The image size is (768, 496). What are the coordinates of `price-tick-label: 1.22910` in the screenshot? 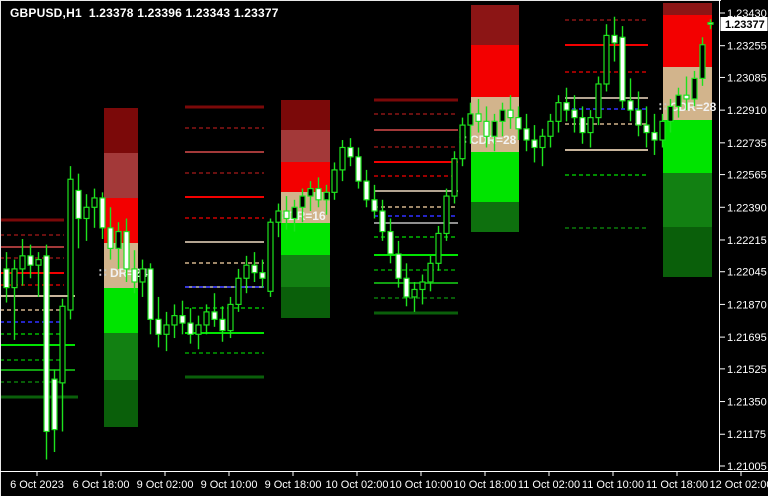 It's located at (747, 111).